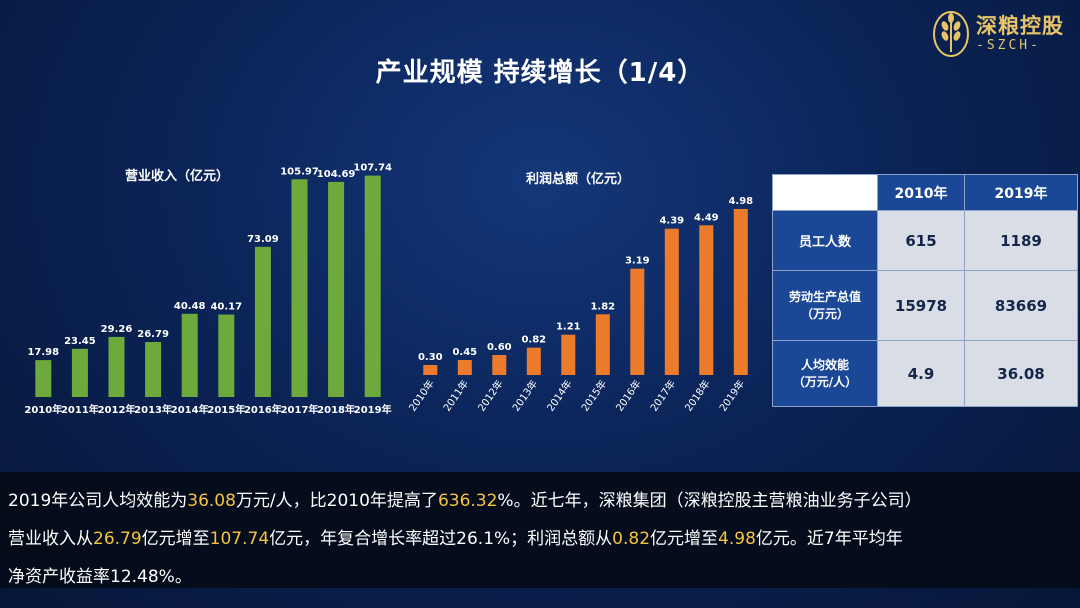  Describe the element at coordinates (430, 357) in the screenshot. I see `data-label: 0.30` at that location.